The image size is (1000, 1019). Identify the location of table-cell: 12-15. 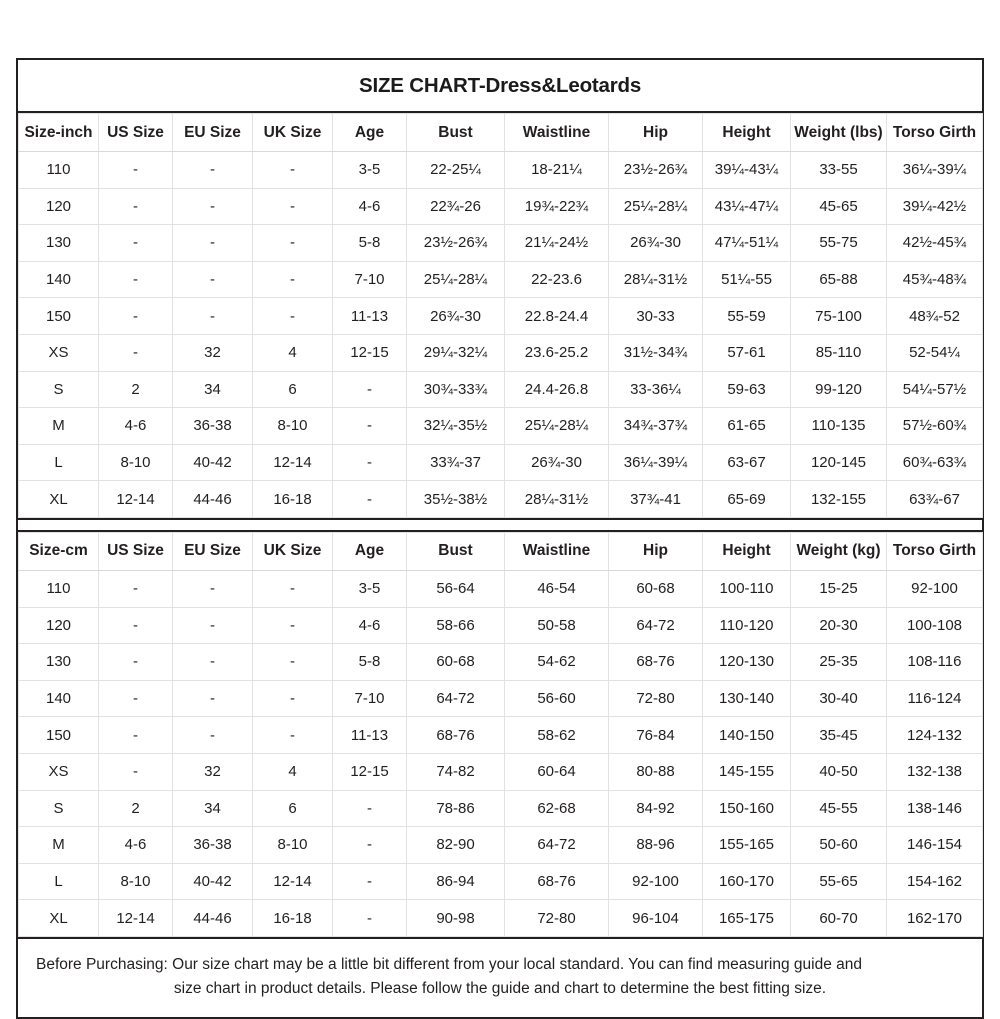
(369, 352).